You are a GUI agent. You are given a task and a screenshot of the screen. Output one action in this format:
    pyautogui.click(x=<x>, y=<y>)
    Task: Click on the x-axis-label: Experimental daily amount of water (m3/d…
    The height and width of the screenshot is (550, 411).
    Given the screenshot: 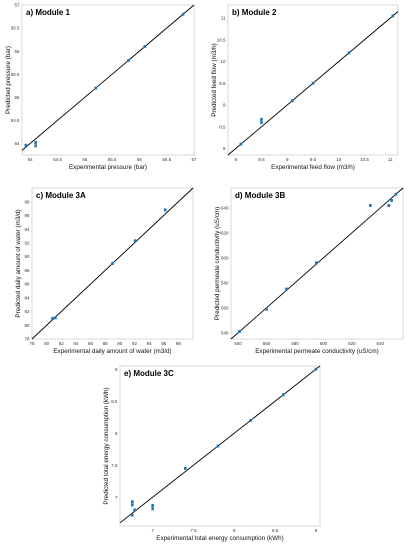 What is the action you would take?
    pyautogui.click(x=112, y=351)
    